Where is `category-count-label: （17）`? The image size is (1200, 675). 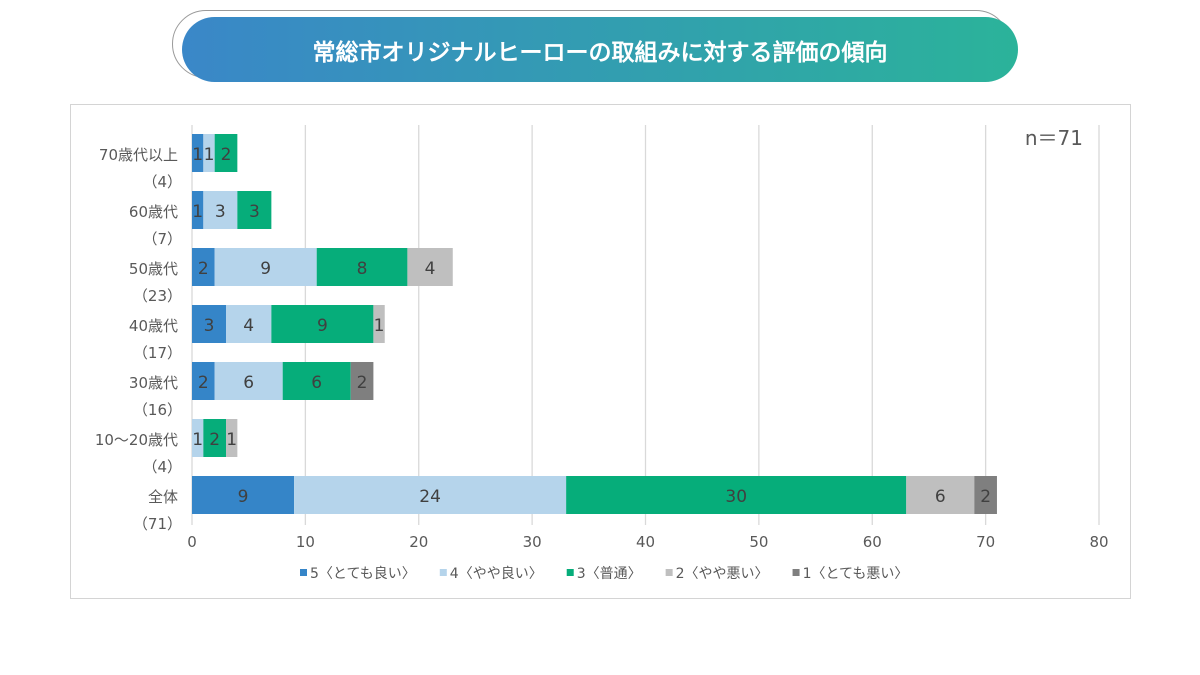 category-count-label: （17） is located at coordinates (157, 353).